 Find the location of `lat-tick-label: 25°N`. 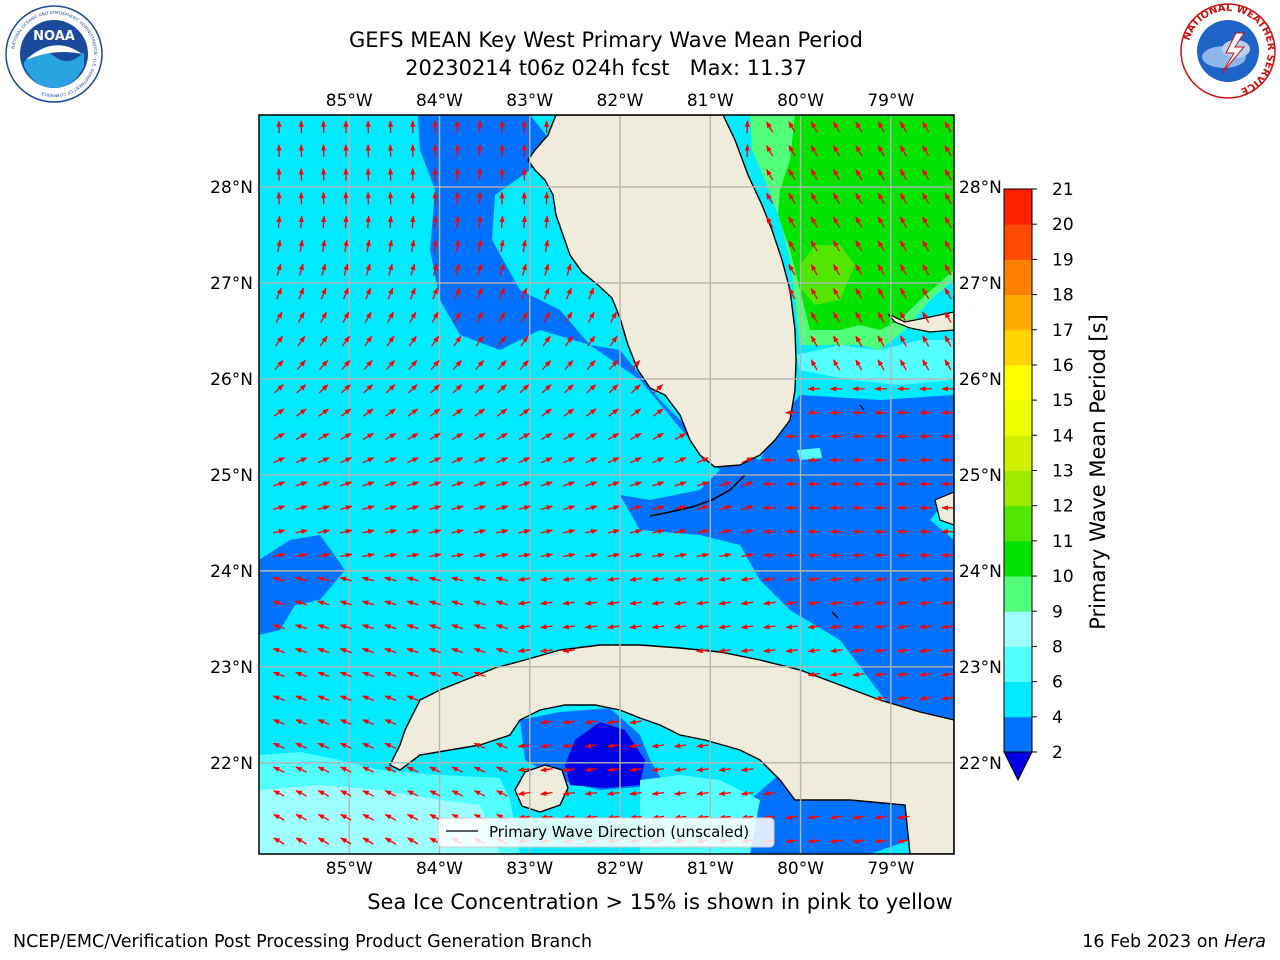

lat-tick-label: 25°N is located at coordinates (231, 476).